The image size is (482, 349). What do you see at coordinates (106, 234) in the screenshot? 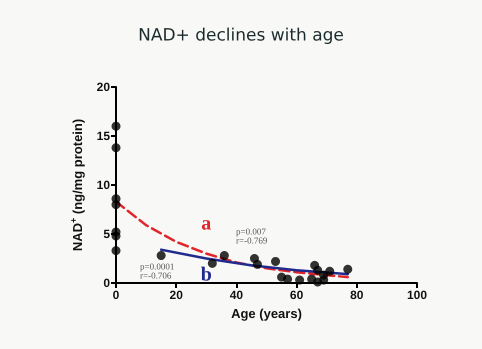
I see `y-tick-label: 5` at bounding box center [106, 234].